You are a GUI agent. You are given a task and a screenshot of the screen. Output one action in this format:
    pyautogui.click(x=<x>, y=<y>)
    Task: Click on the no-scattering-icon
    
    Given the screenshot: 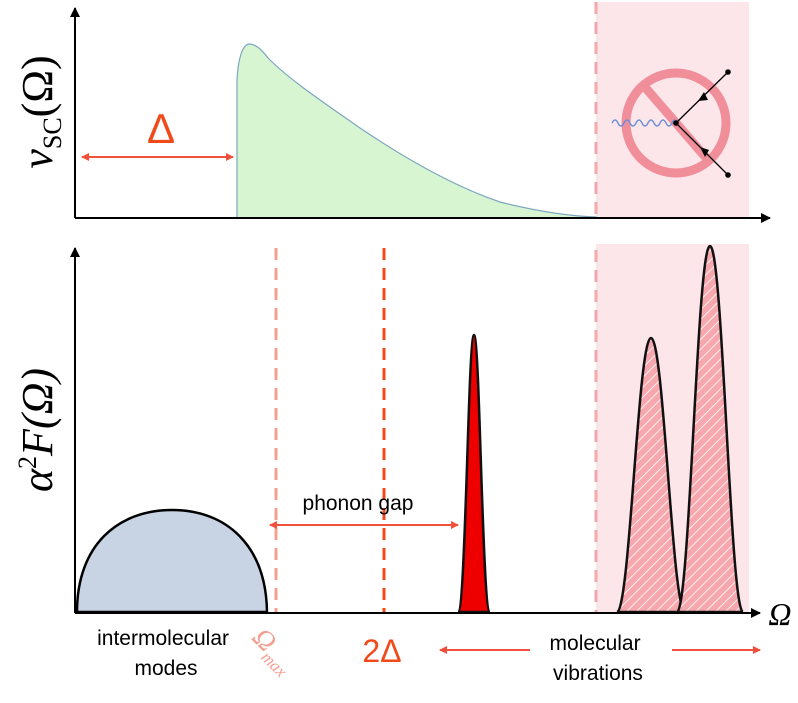 What is the action you would take?
    pyautogui.click(x=671, y=123)
    